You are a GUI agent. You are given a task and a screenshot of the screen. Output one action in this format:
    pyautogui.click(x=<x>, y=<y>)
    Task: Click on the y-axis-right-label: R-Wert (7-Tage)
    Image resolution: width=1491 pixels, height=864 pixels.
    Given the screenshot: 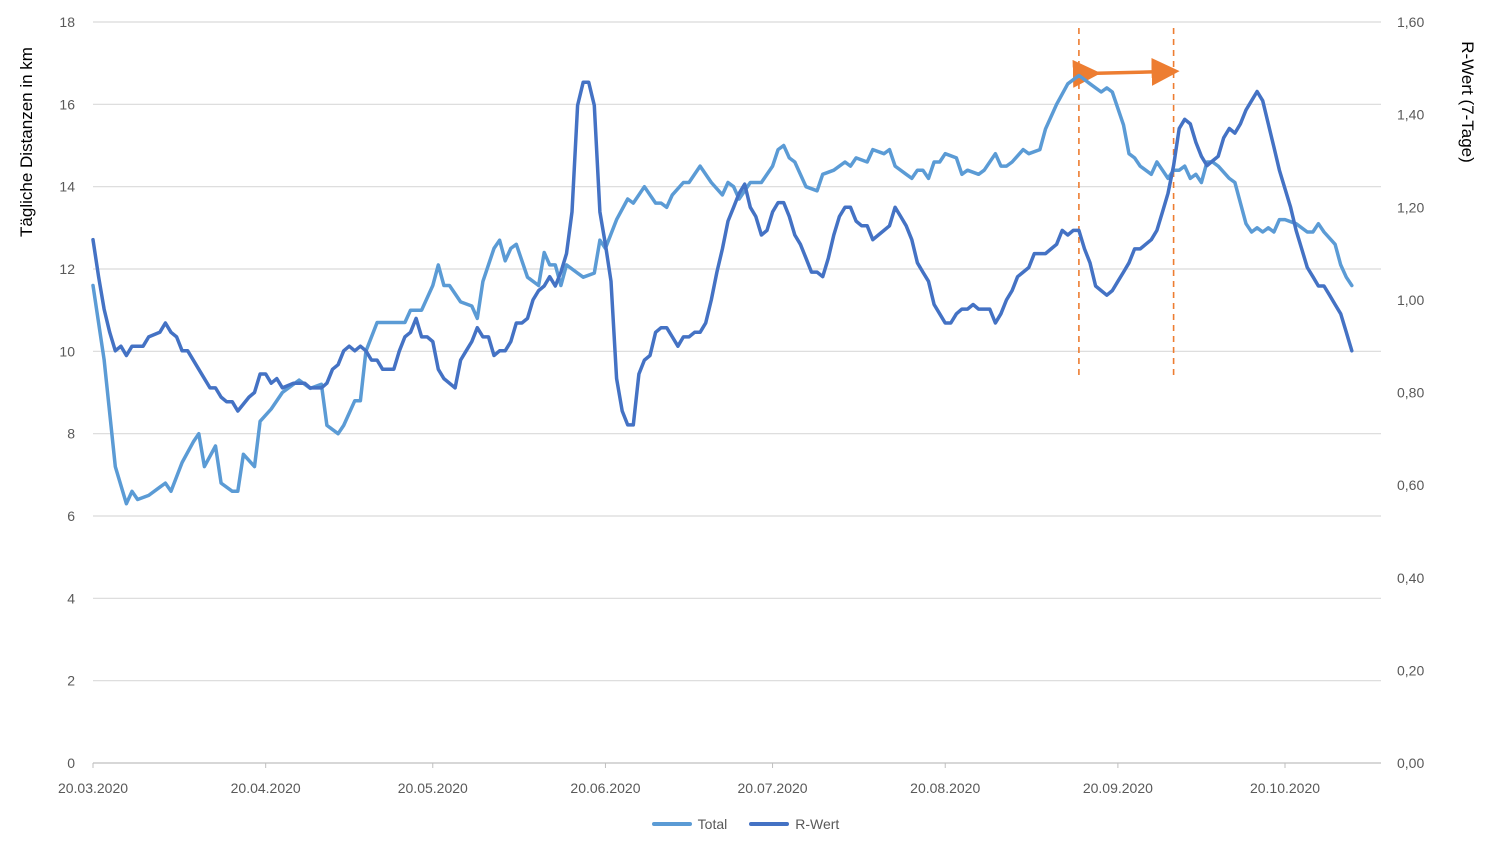 What is the action you would take?
    pyautogui.click(x=1467, y=102)
    